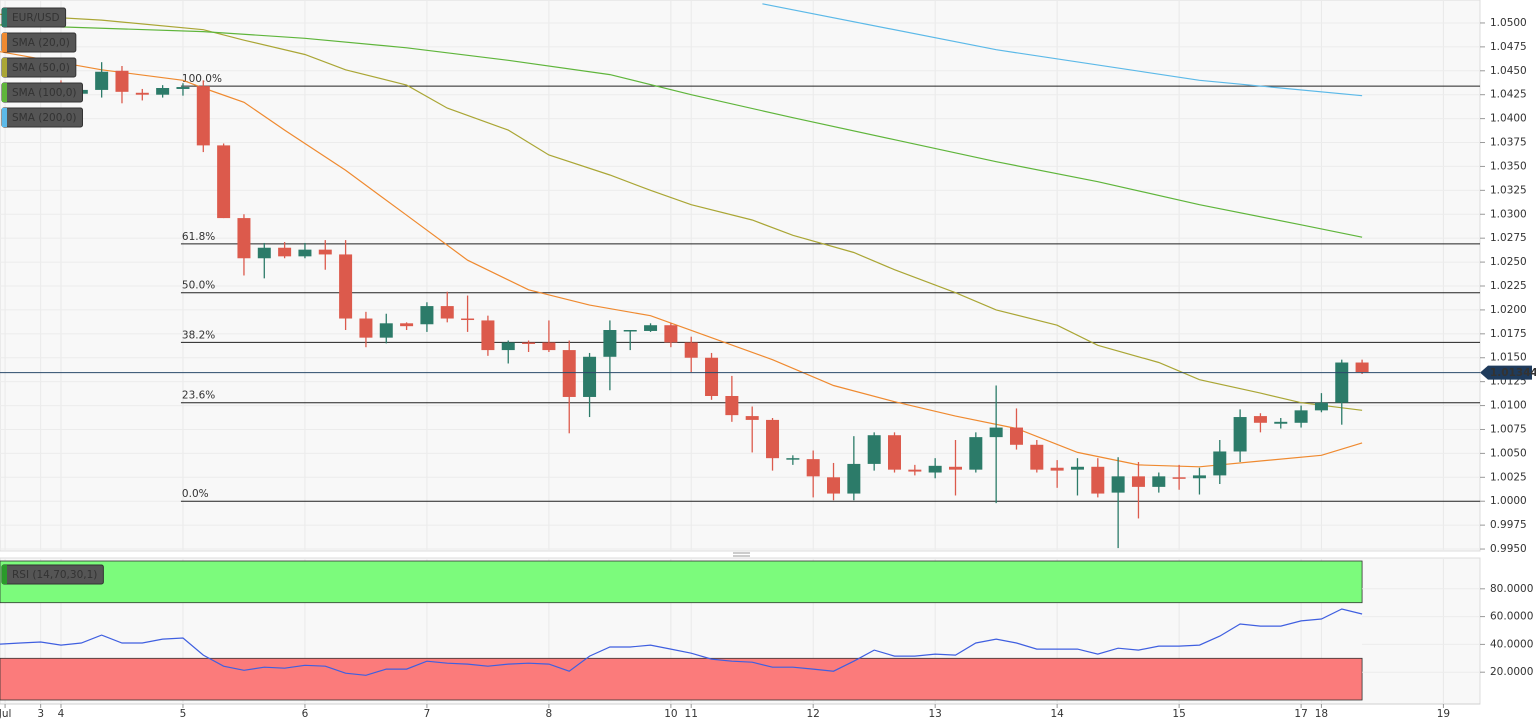  What do you see at coordinates (61, 714) in the screenshot?
I see `x-tick-label: 4` at bounding box center [61, 714].